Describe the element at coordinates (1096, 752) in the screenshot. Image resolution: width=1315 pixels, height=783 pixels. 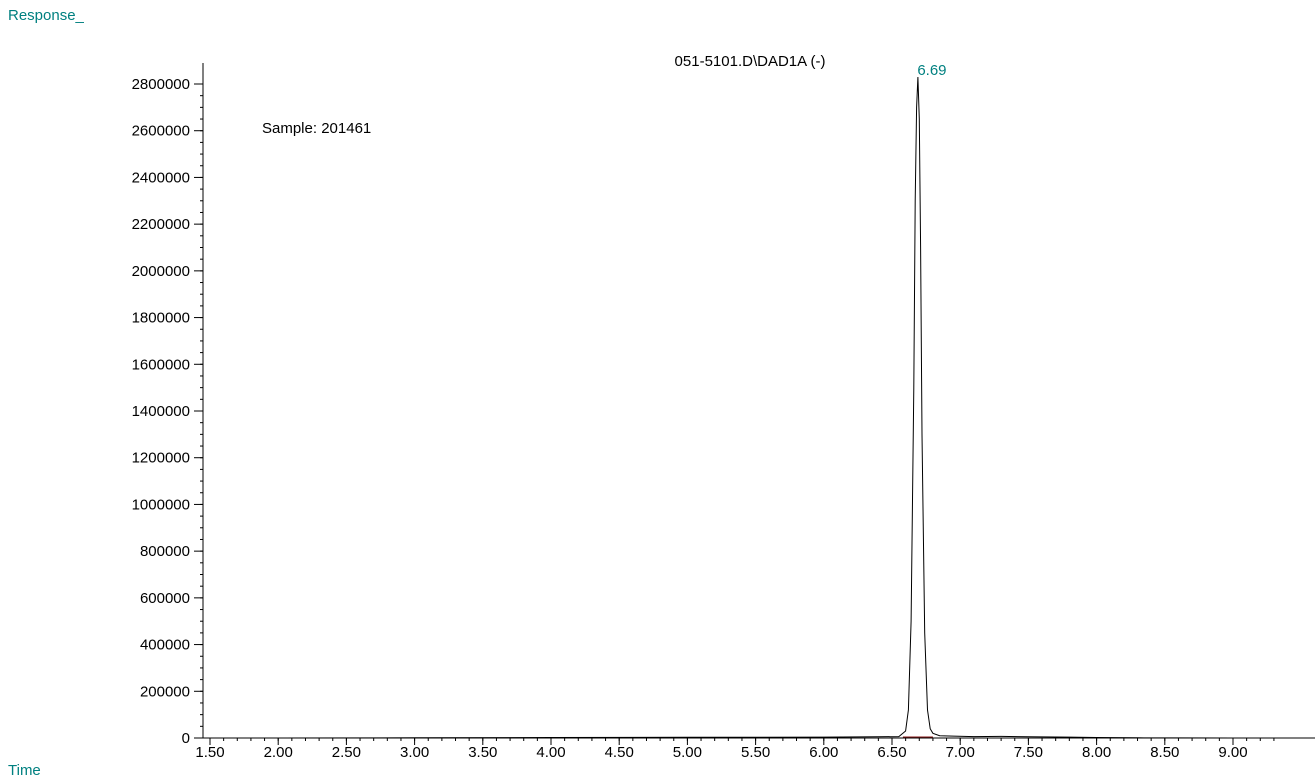
I see `x-tick-label: 8.00` at that location.